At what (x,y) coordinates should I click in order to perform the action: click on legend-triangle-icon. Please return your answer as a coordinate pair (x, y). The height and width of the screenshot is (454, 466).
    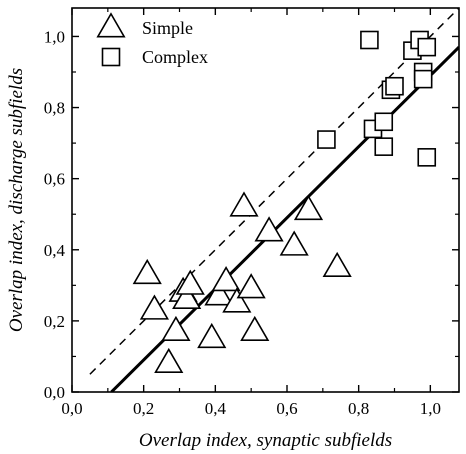
    Looking at the image, I should click on (111, 25).